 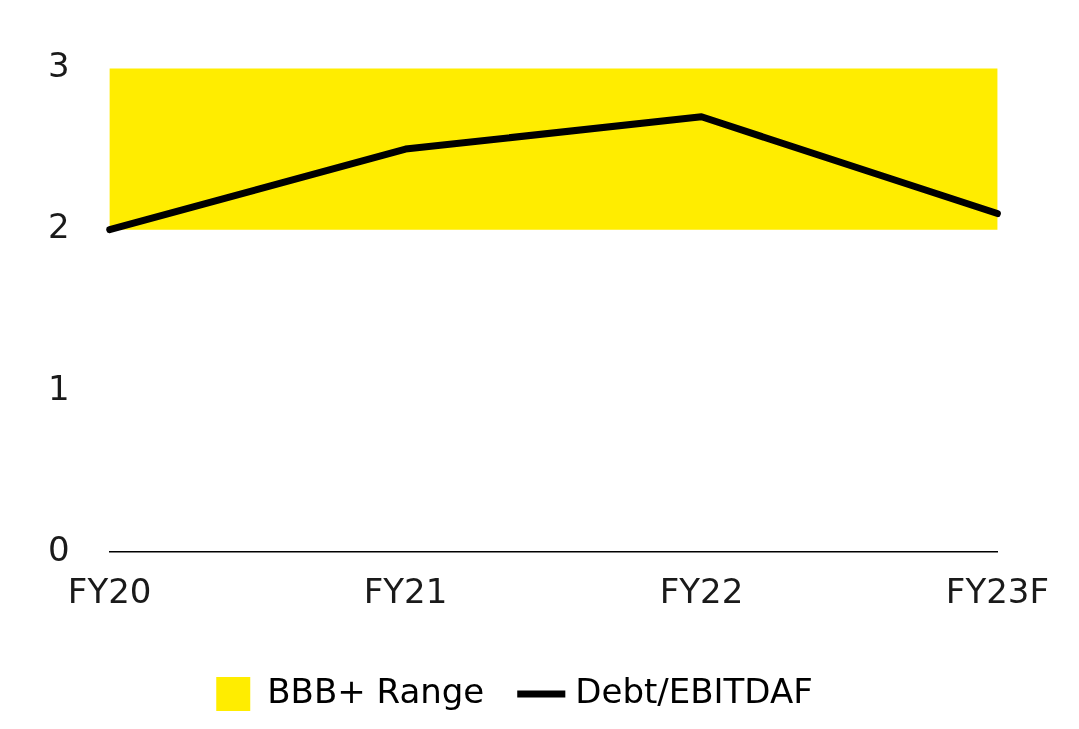 I want to click on x-tick-label: FY22, so click(x=701, y=591).